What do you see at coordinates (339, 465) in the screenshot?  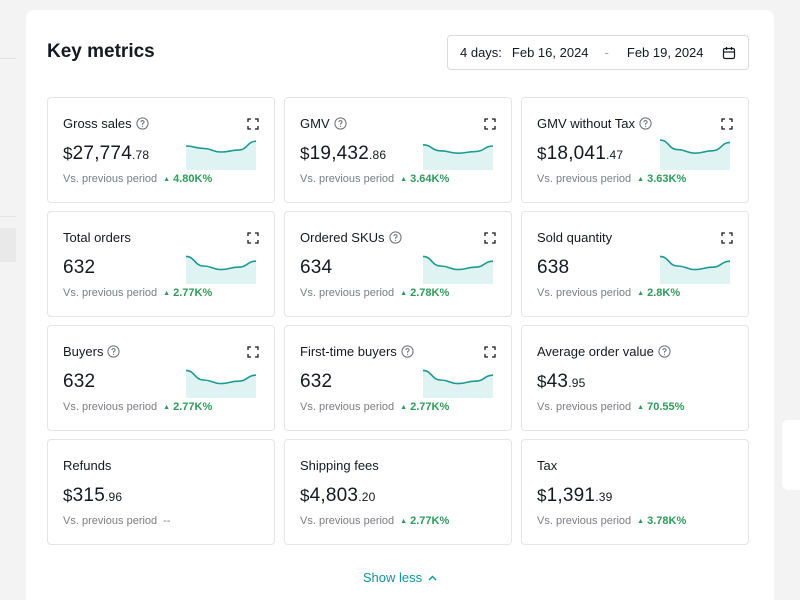 I see `metric-name: Shipping fees` at bounding box center [339, 465].